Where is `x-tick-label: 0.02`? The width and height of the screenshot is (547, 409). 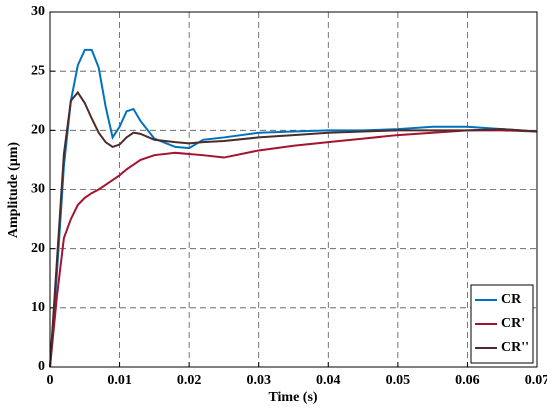 x-tick-label: 0.02 is located at coordinates (189, 380).